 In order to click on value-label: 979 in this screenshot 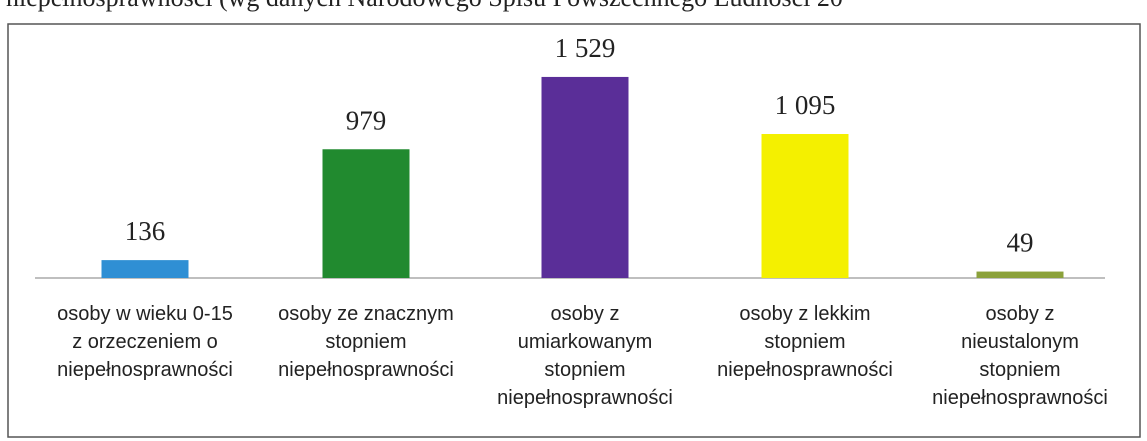, I will do `click(366, 120)`.